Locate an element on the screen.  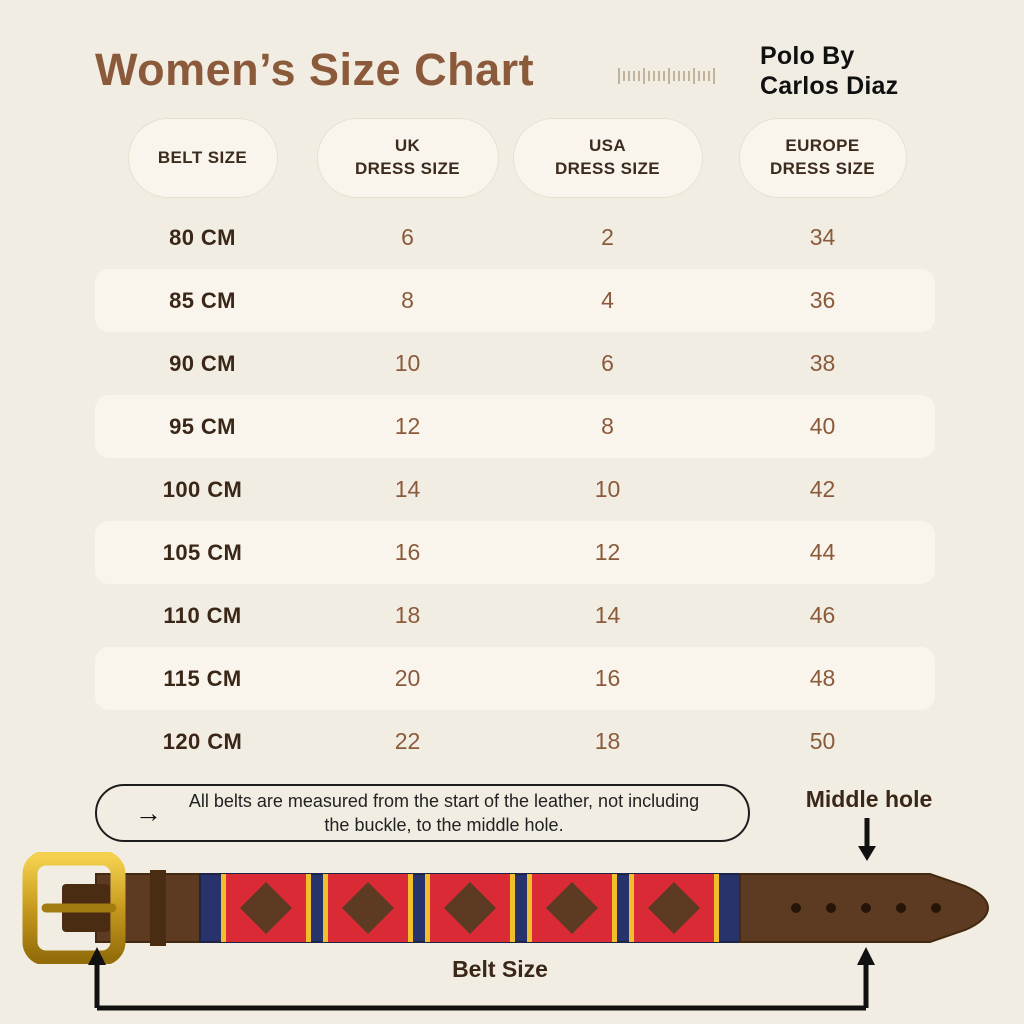
page-title: Women’s Size Chart is located at coordinates (315, 69).